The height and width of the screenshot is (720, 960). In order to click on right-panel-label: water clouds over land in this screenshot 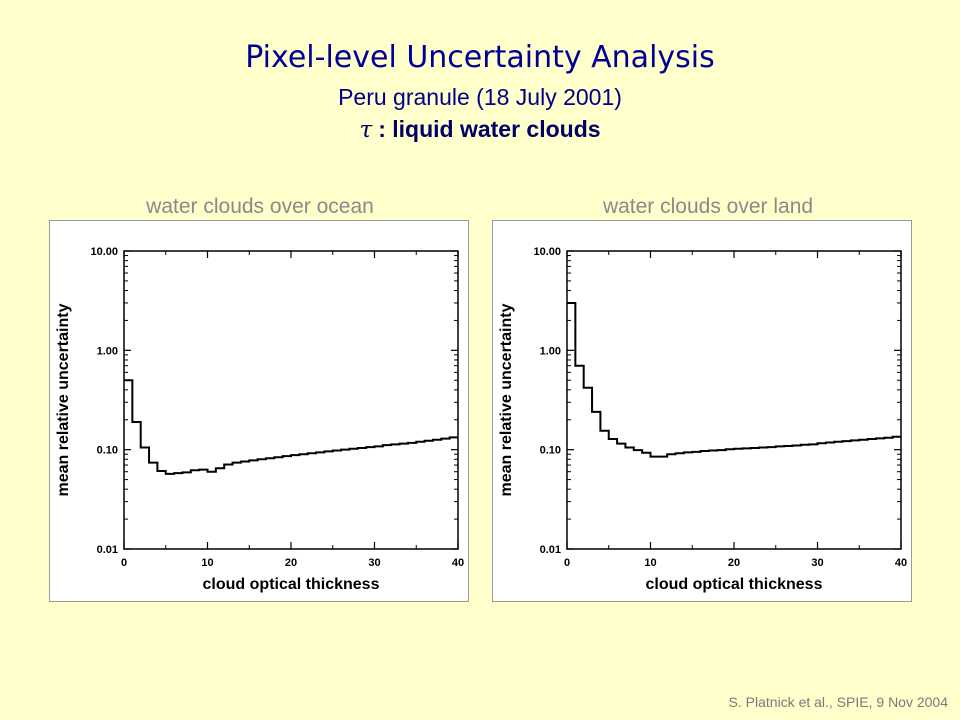, I will do `click(708, 206)`.